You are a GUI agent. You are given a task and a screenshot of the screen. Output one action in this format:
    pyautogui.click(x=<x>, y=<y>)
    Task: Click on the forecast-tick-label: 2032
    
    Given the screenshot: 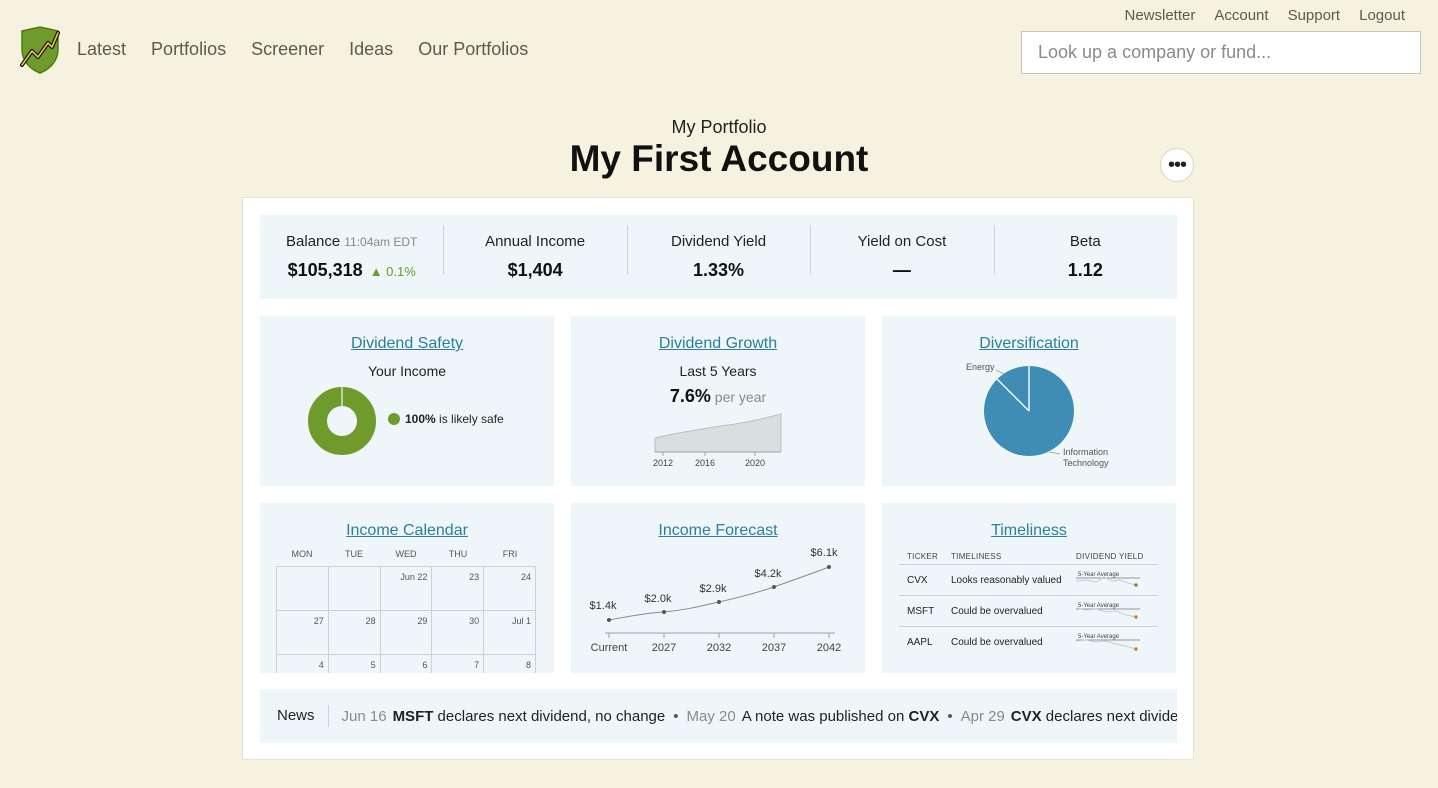 What is the action you would take?
    pyautogui.click(x=719, y=648)
    